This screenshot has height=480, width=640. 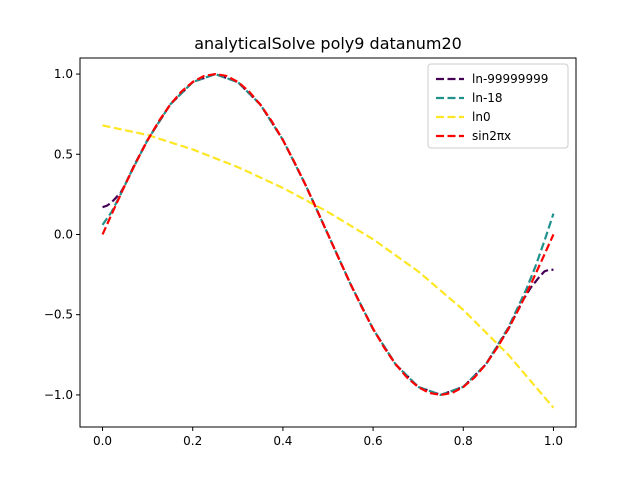 I want to click on legend-label: ln0, so click(x=481, y=117).